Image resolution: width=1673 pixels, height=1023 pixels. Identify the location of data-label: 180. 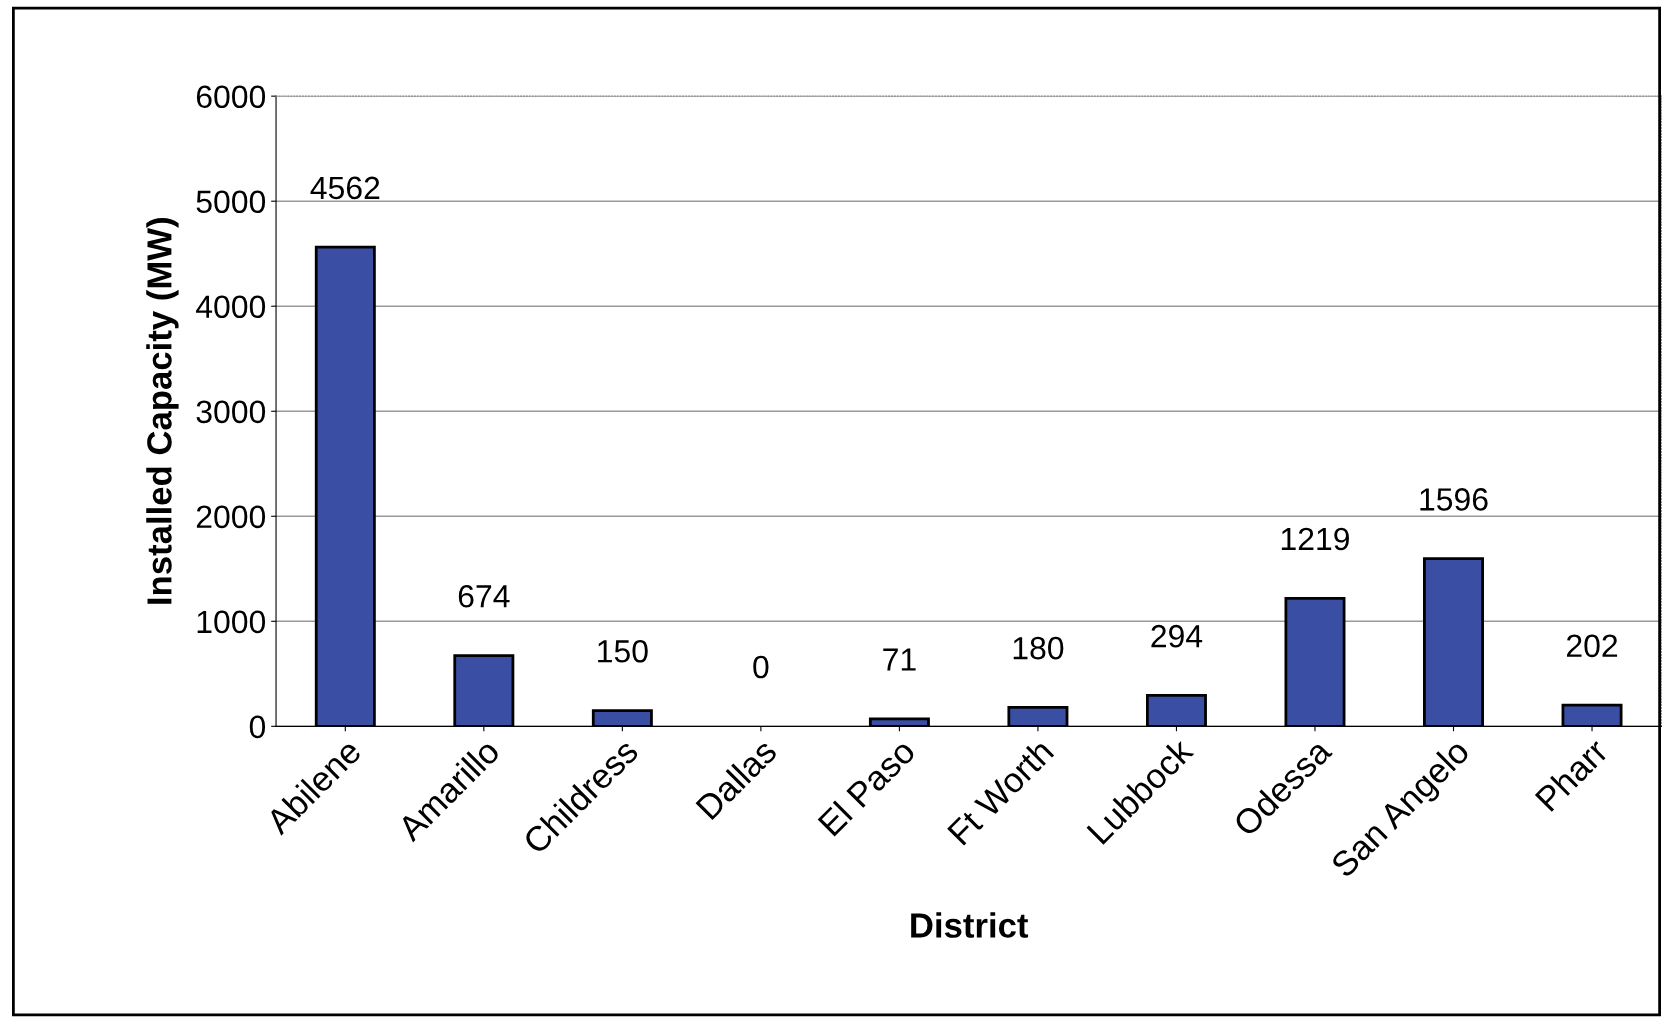
(1038, 648).